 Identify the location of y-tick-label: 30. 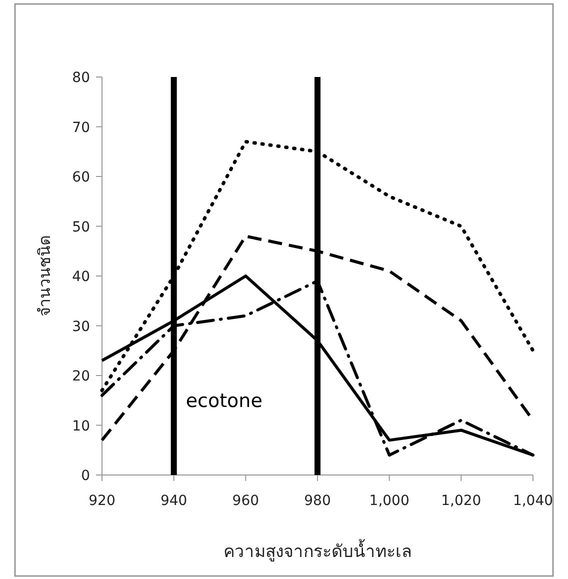
(81, 326).